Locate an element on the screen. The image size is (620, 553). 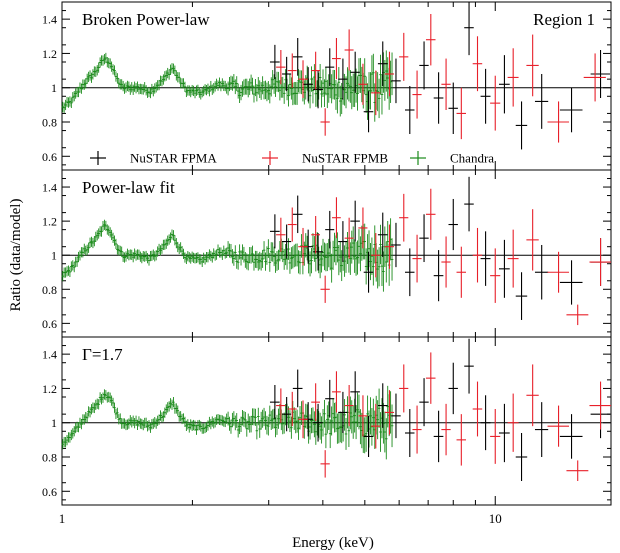
legend-entry: NuSTAR FPMA is located at coordinates (153, 158).